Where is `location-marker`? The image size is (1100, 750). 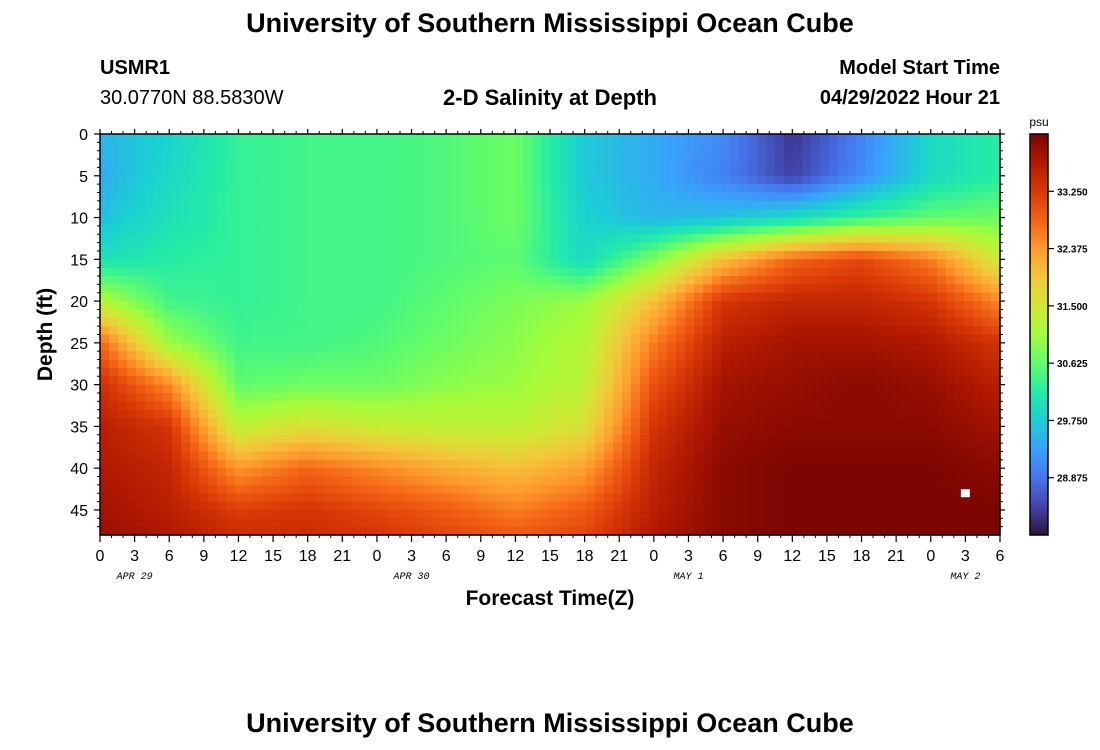 location-marker is located at coordinates (965, 493).